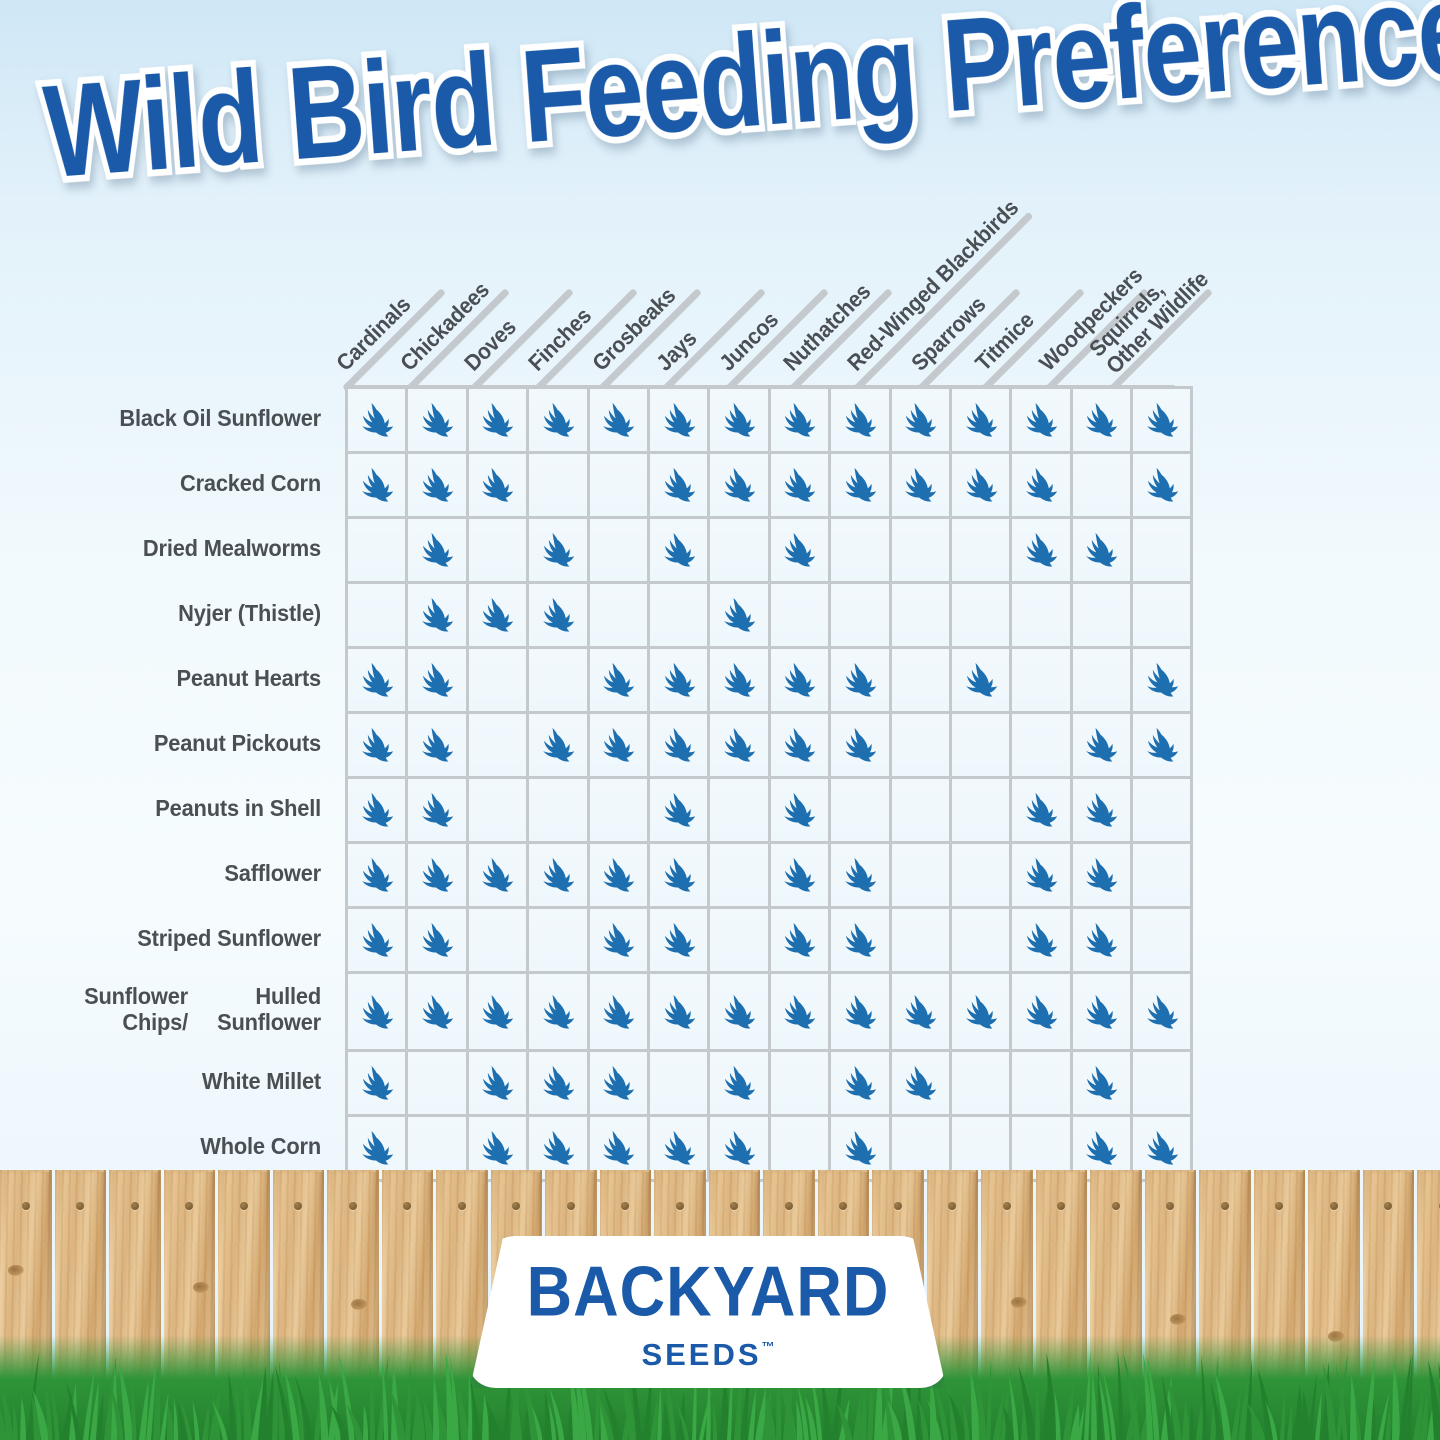 Image resolution: width=1440 pixels, height=1440 pixels. I want to click on row-label-line: Nyjer (Thistle), so click(249, 612).